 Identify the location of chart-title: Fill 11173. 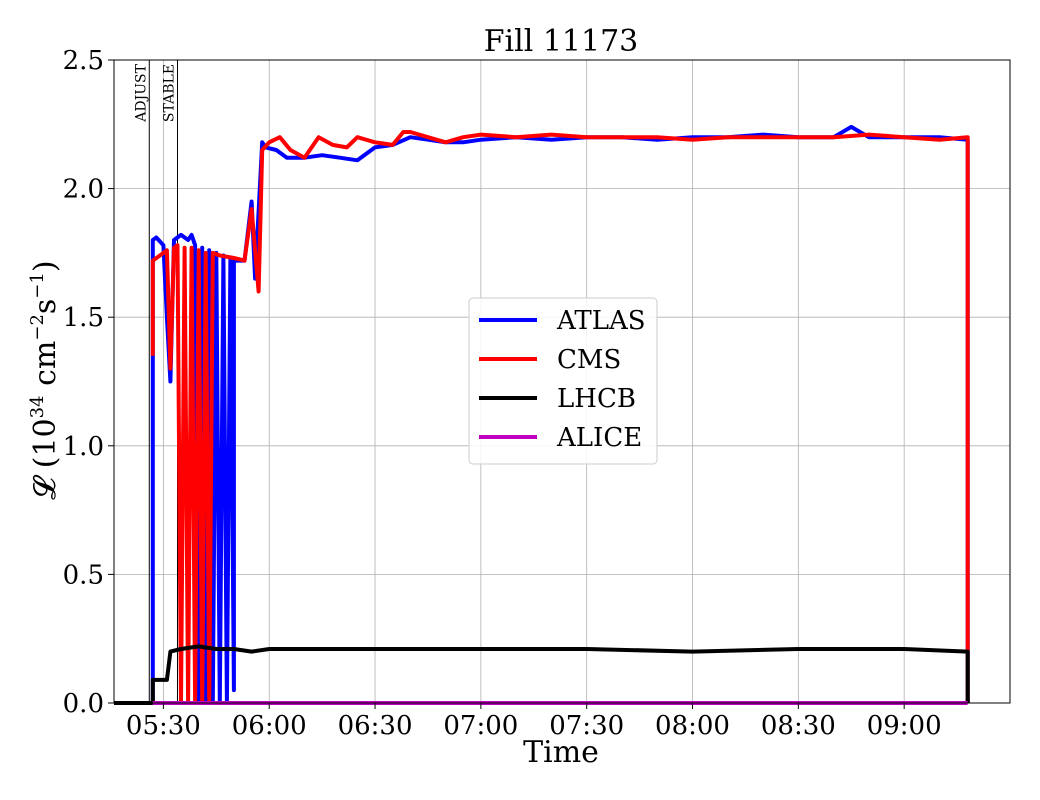
(561, 41).